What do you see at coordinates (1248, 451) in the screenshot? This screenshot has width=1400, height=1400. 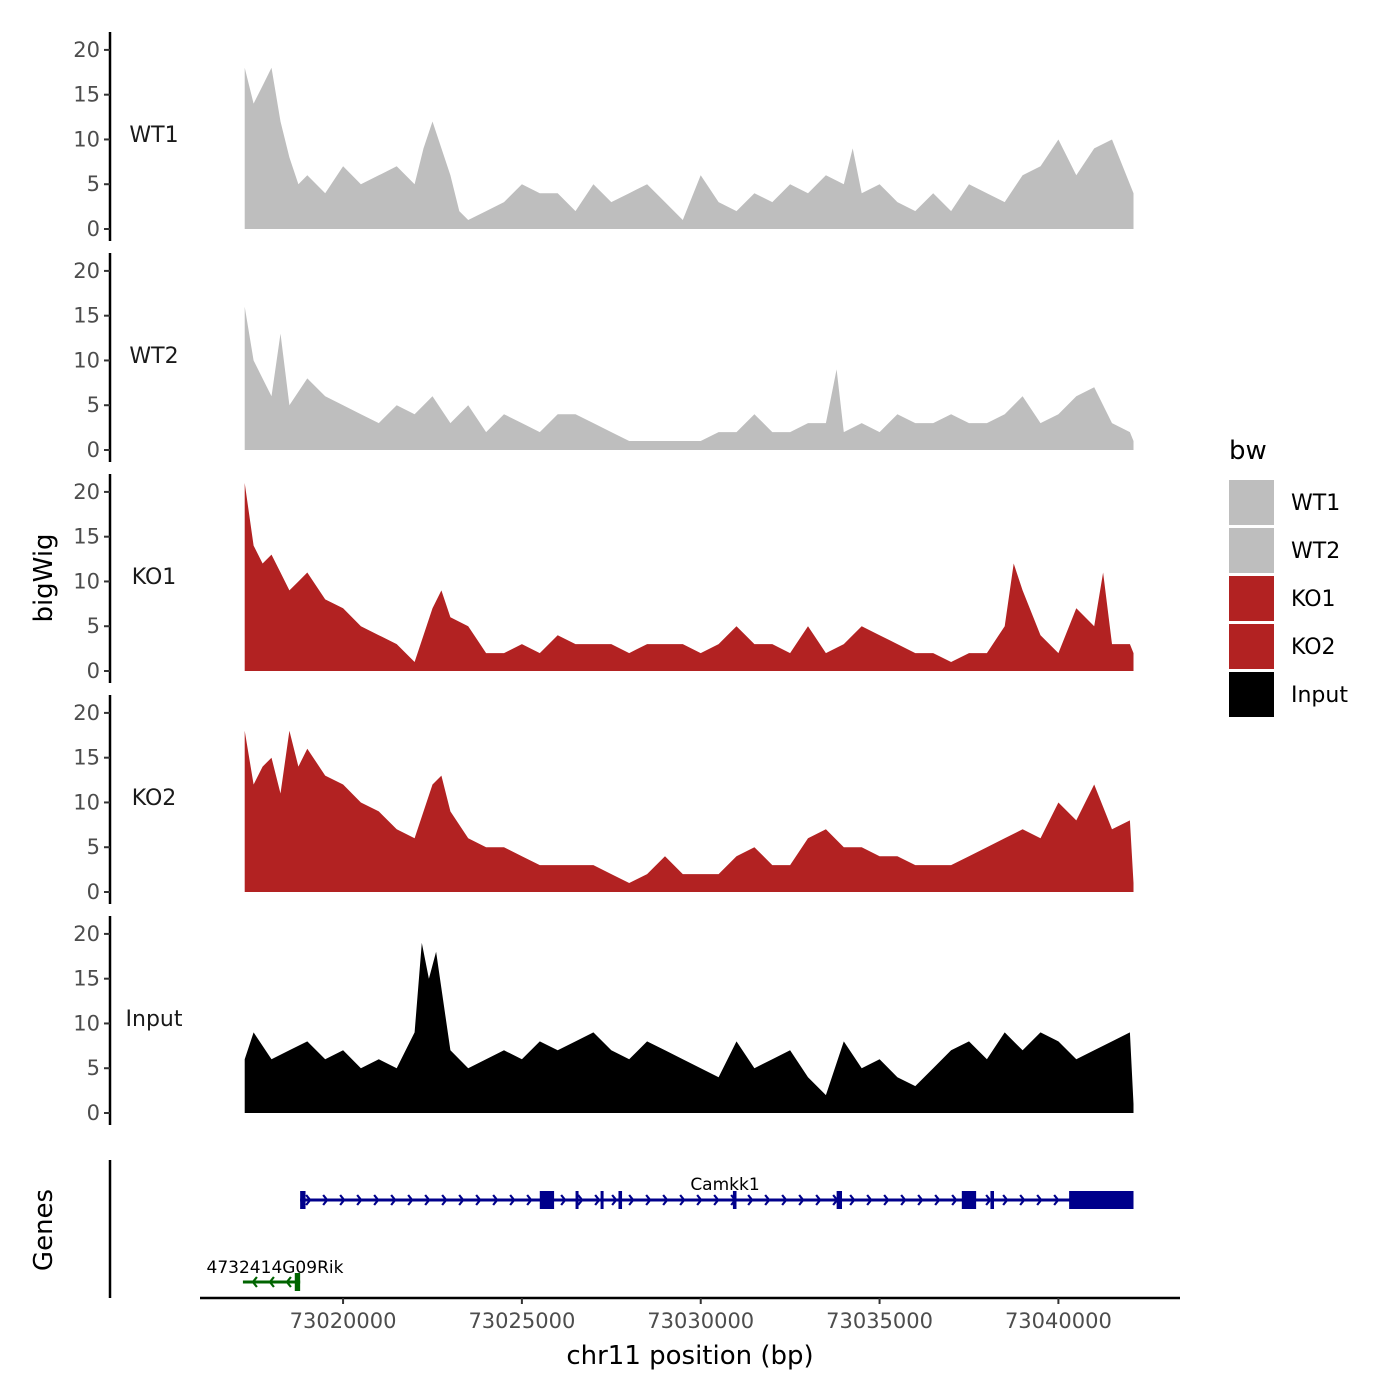 I see `legend-title: bw` at bounding box center [1248, 451].